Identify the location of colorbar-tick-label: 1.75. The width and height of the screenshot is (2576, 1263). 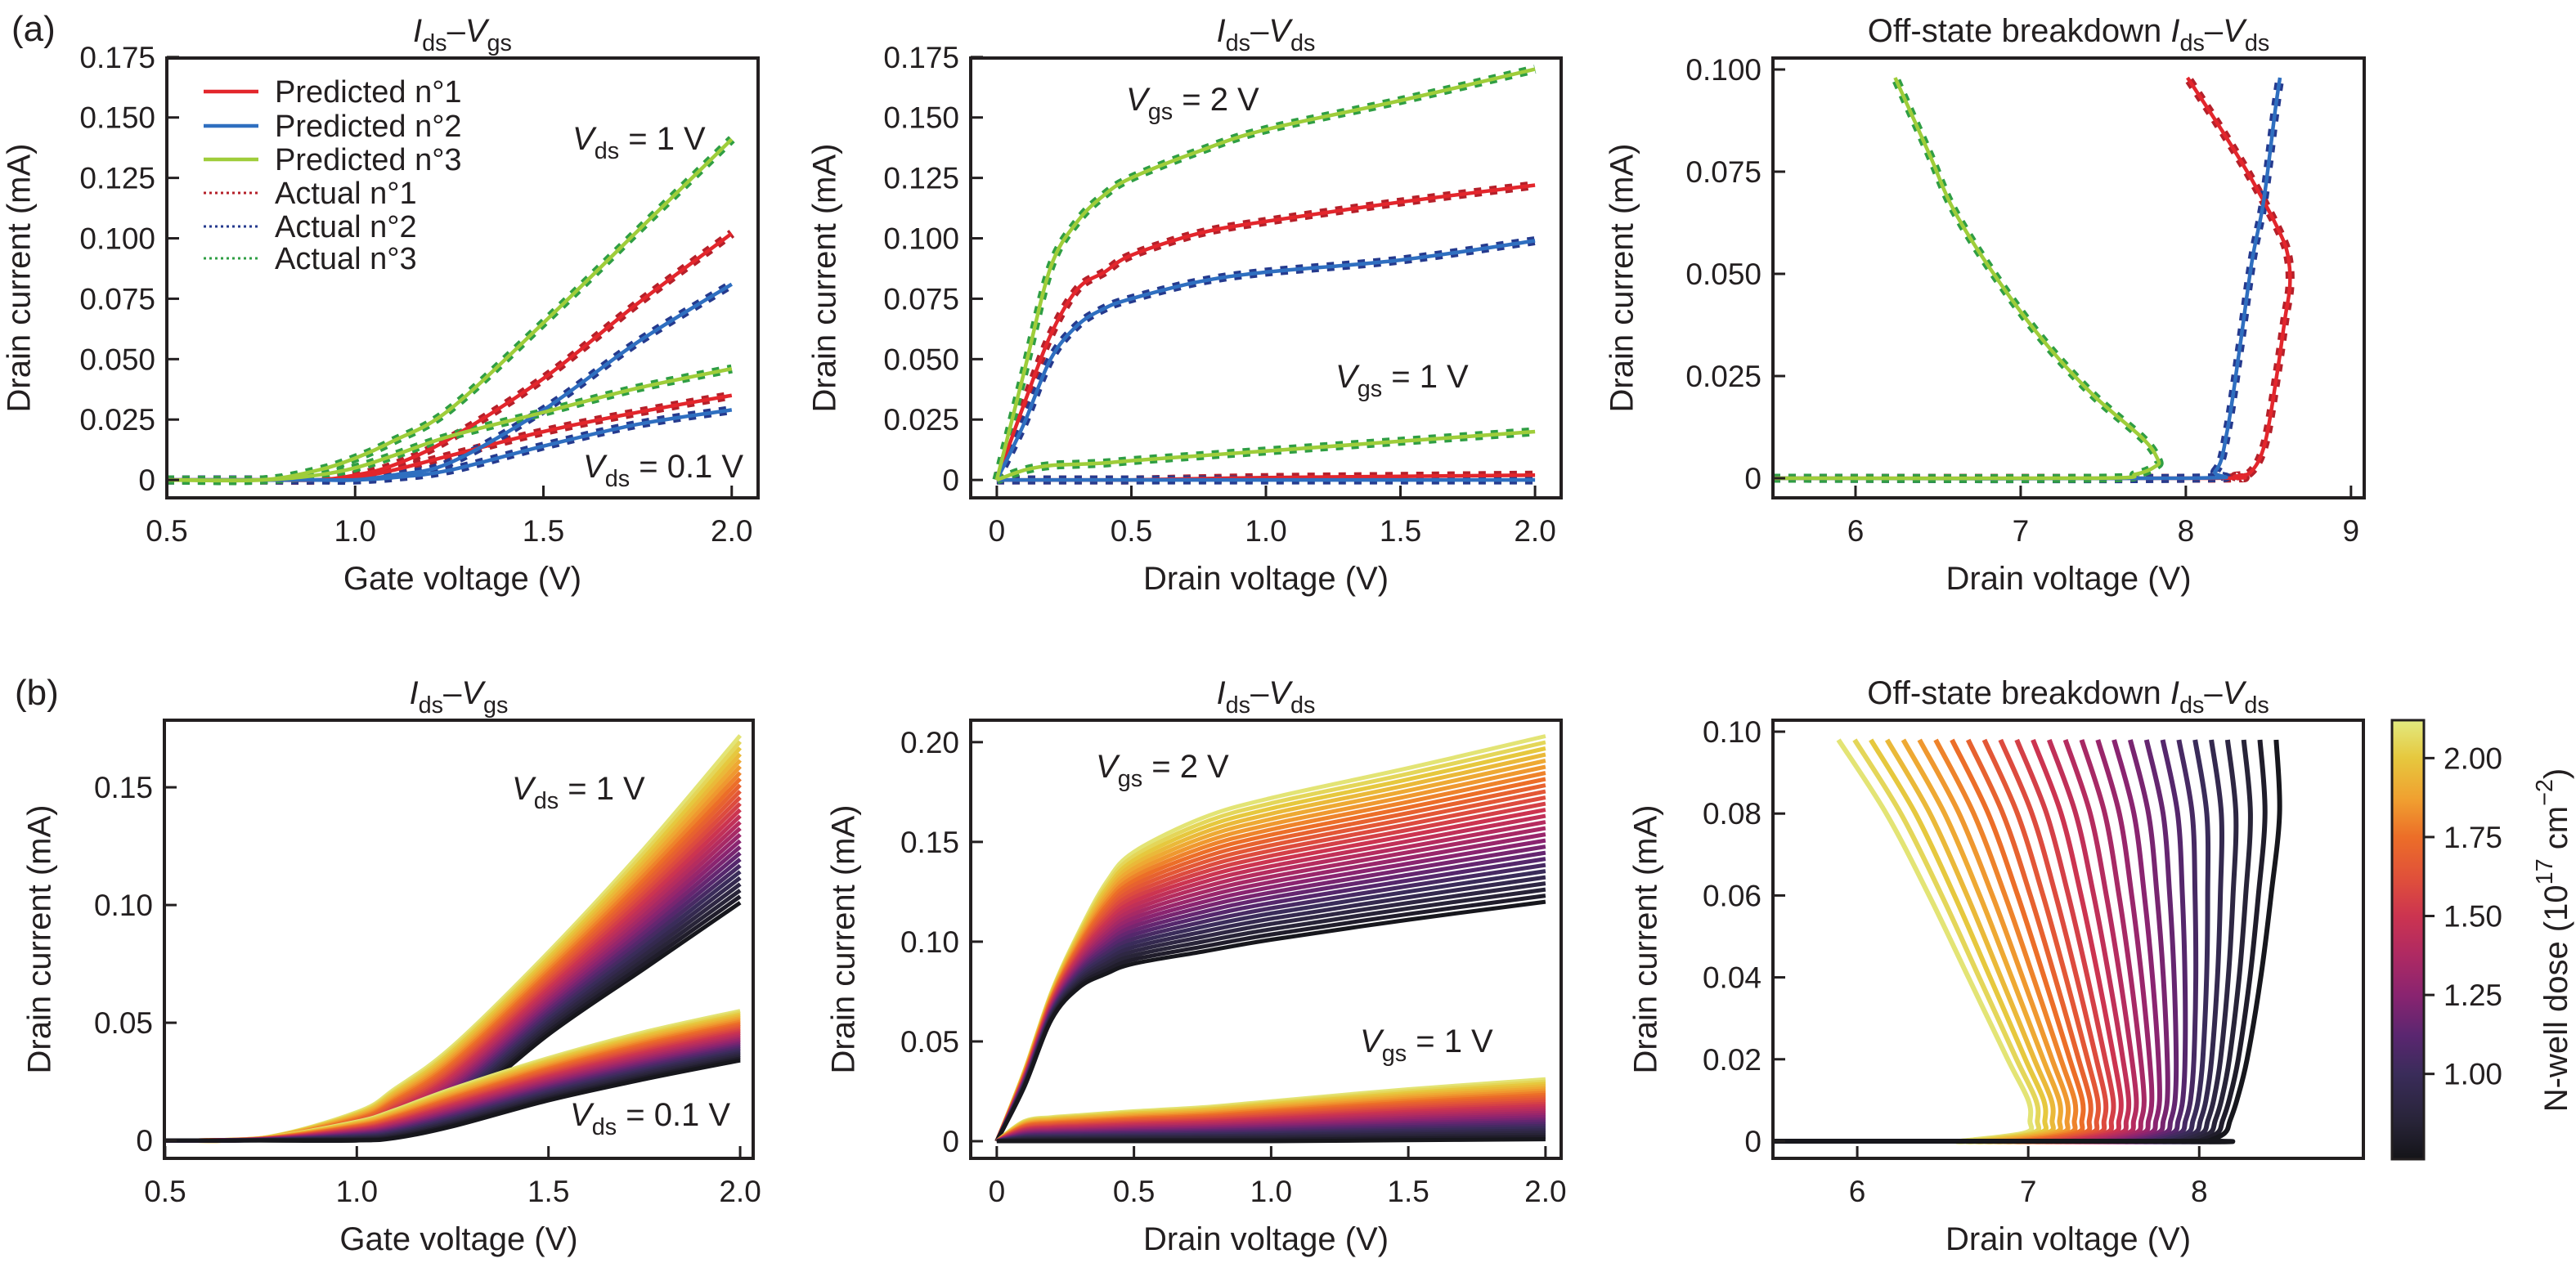
(2473, 837).